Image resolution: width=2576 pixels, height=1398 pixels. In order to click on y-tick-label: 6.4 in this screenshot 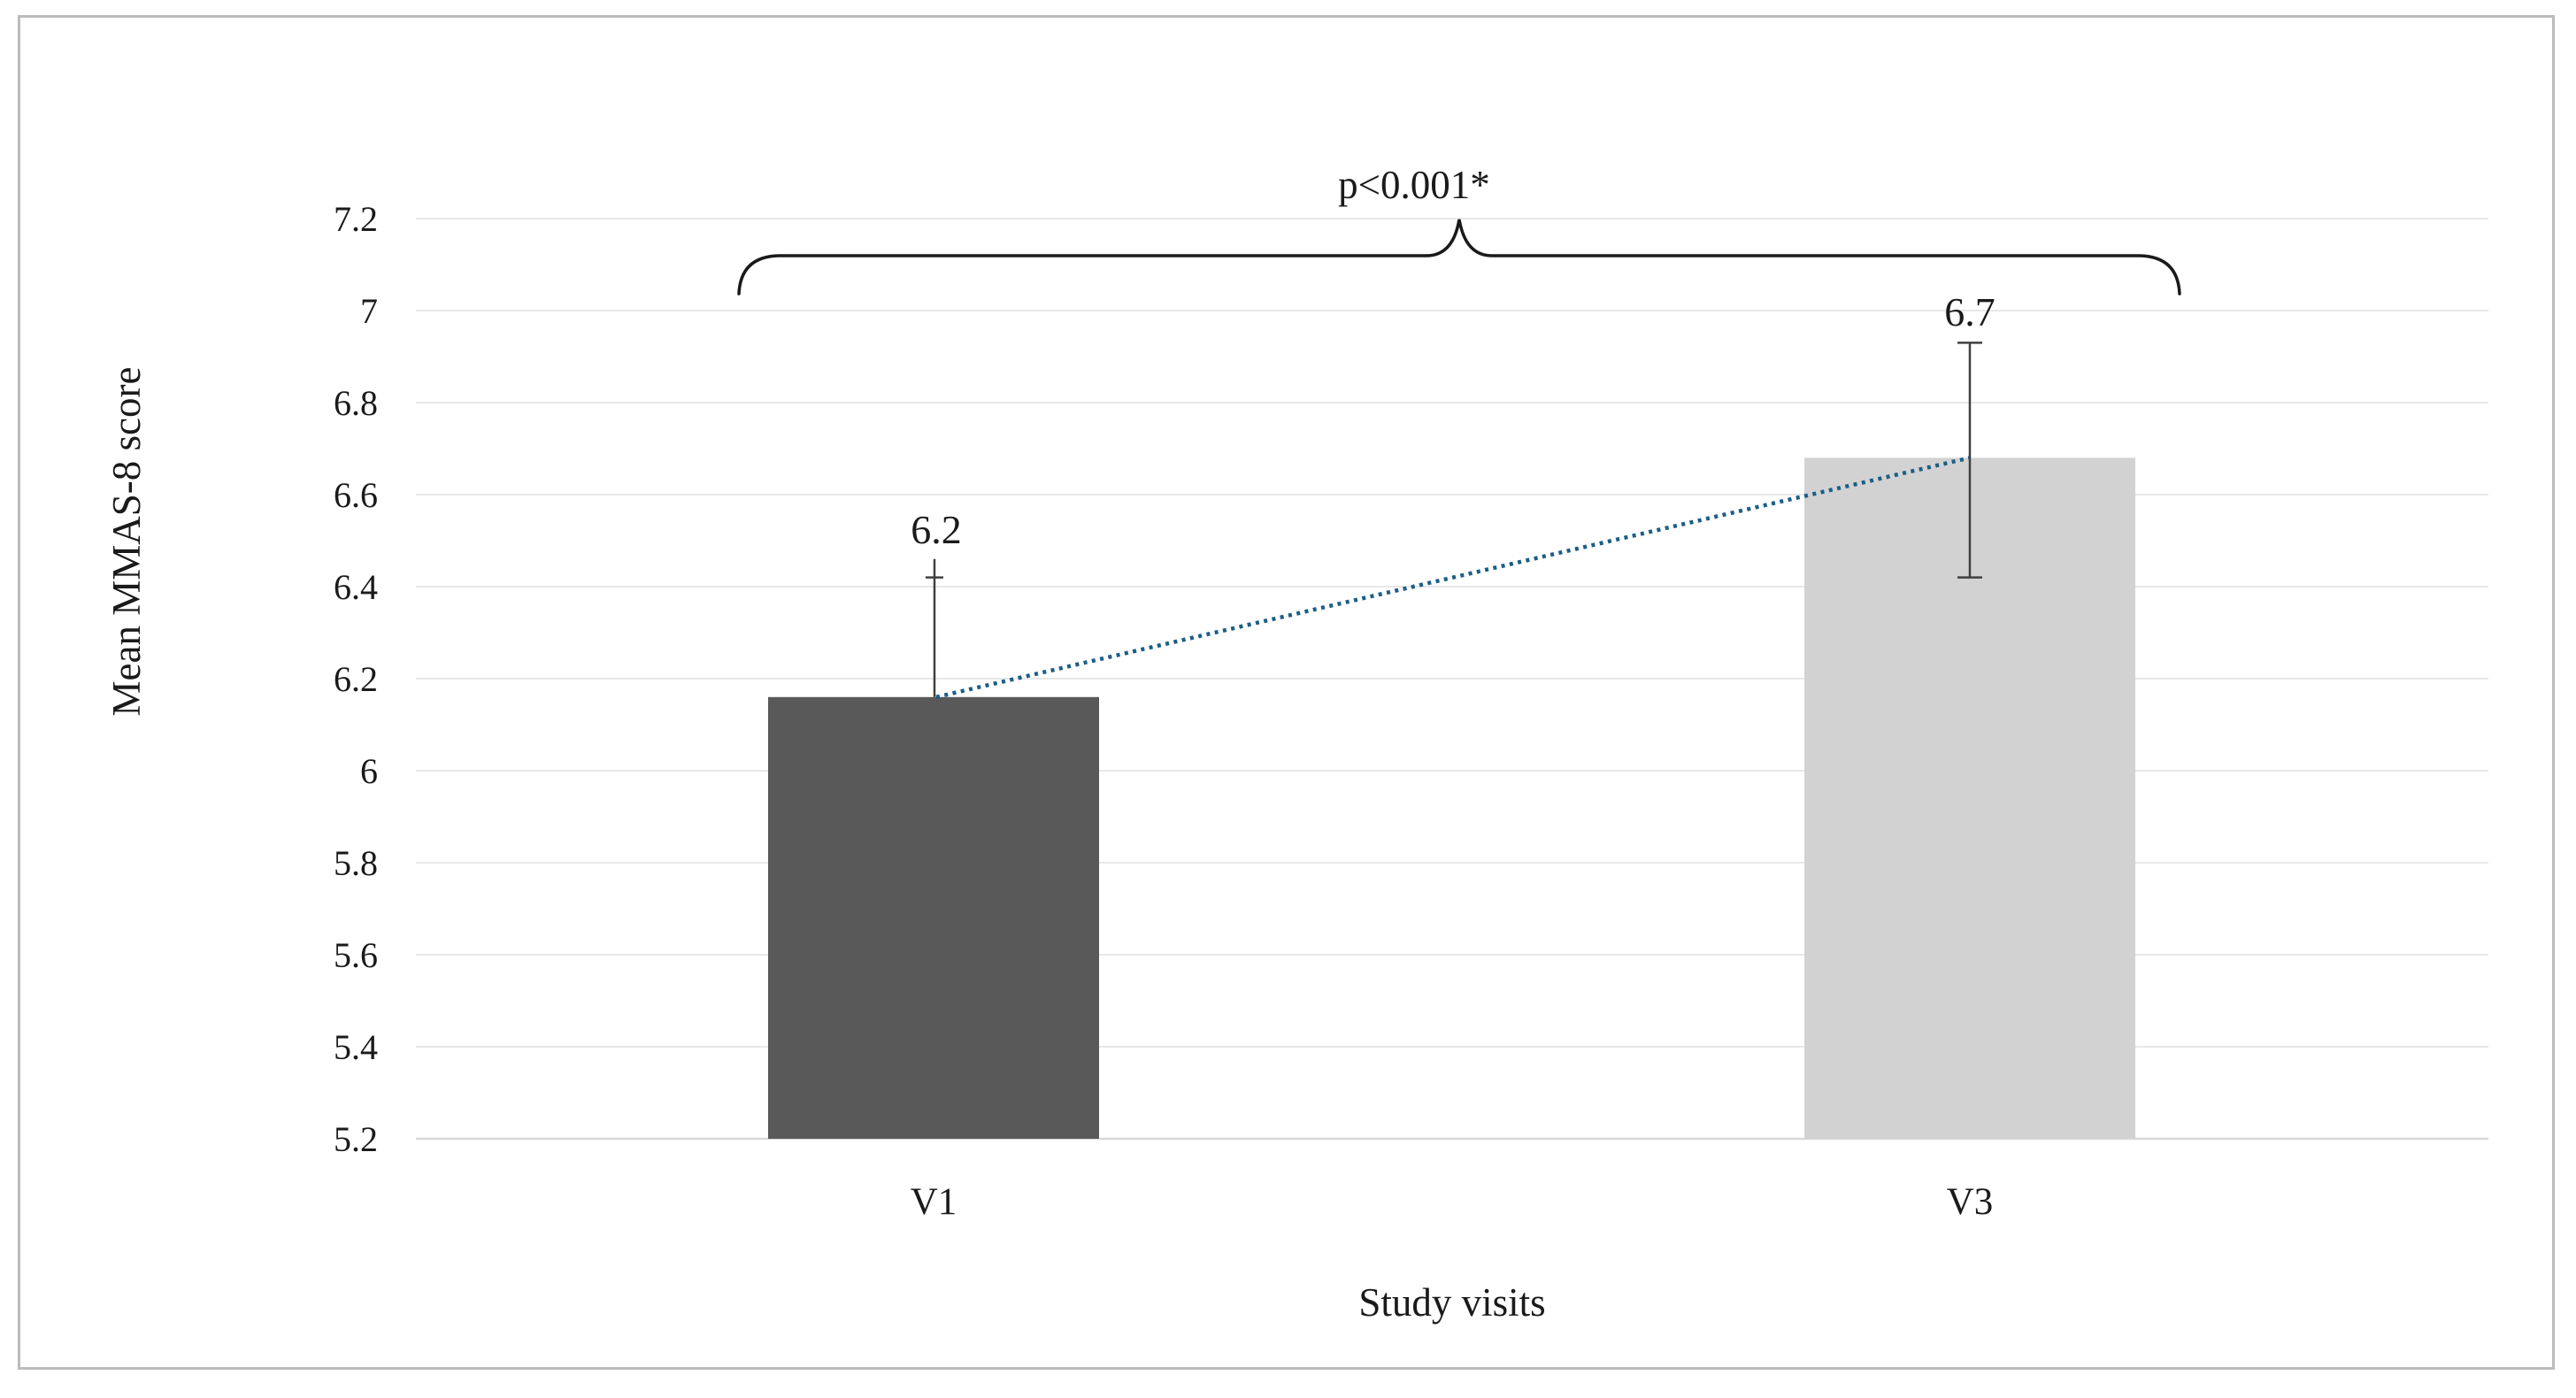, I will do `click(356, 587)`.